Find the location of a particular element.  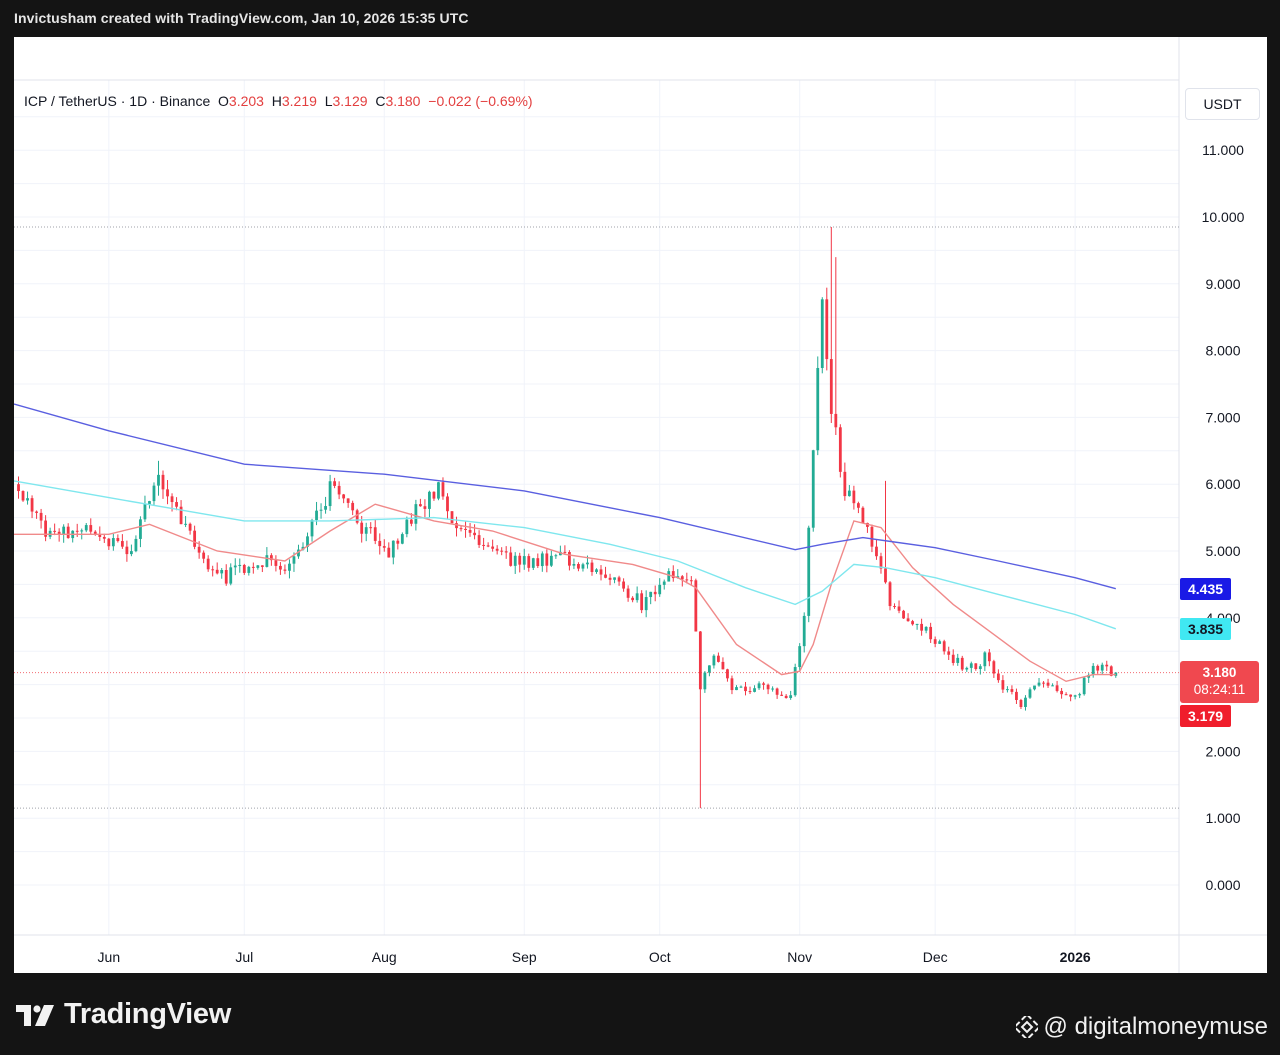

y-tick-label: 7.000 is located at coordinates (1222, 417).